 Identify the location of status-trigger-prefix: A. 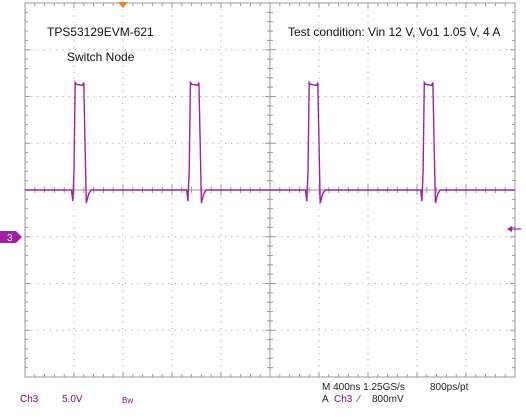
(325, 399).